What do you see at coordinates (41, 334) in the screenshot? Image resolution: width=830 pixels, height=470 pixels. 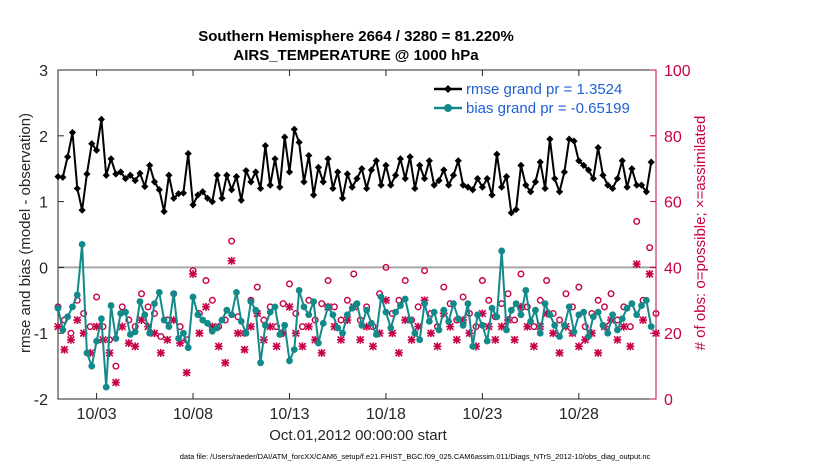 I see `y-tick-label: -1` at bounding box center [41, 334].